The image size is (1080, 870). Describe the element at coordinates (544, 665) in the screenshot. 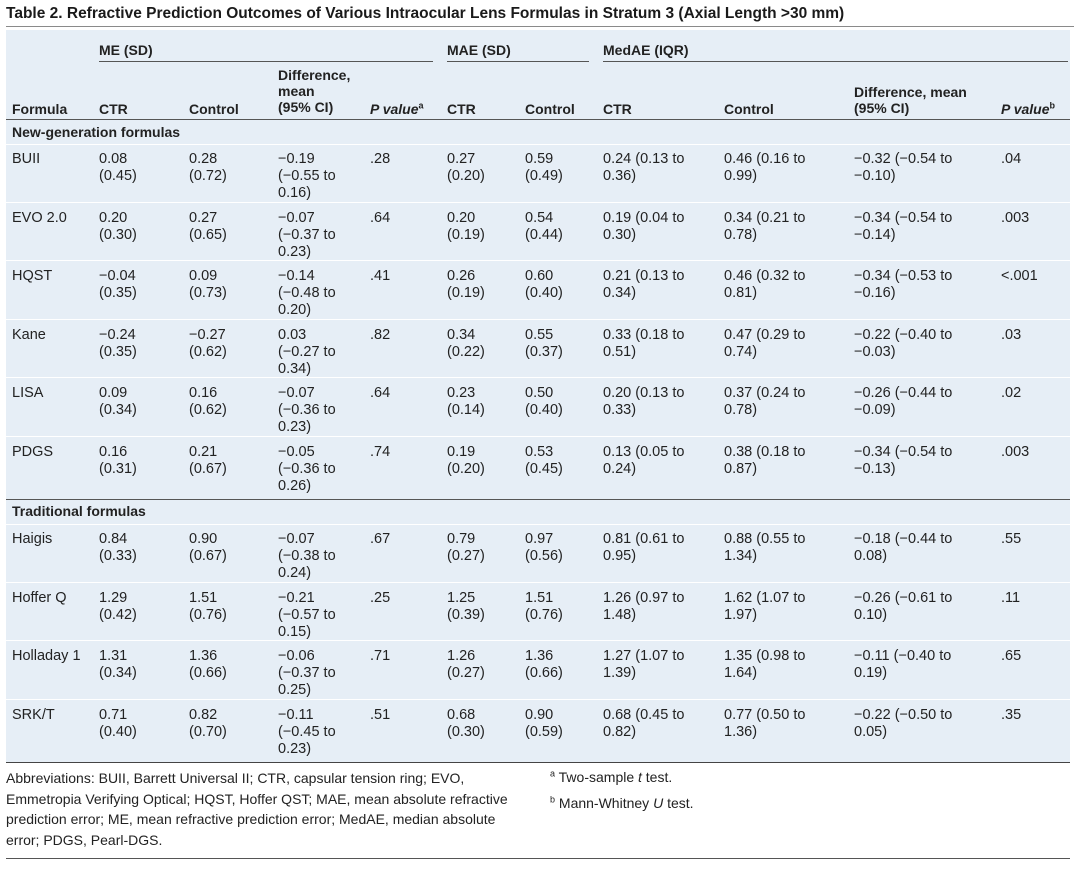

I see `cell-mae-control: 1.36 (0.66)` at that location.